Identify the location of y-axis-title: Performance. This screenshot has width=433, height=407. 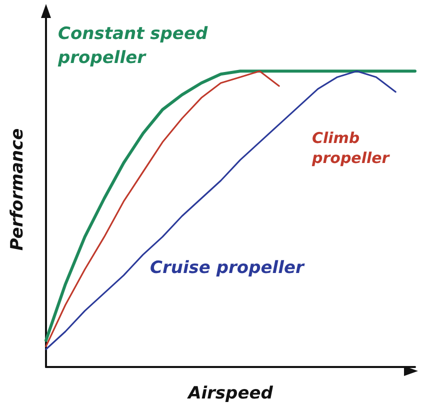
(18, 189).